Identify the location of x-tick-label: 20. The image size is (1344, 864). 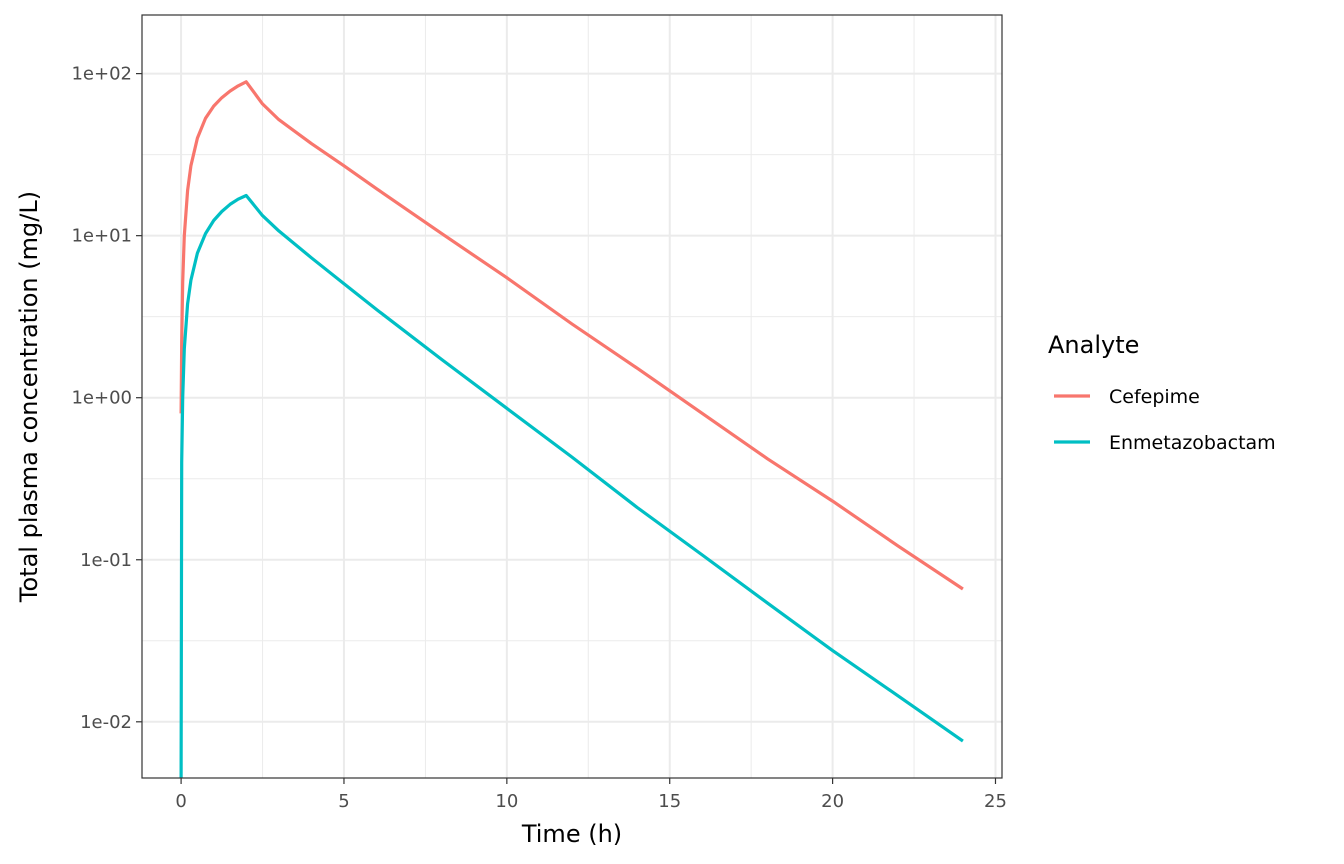
(832, 801).